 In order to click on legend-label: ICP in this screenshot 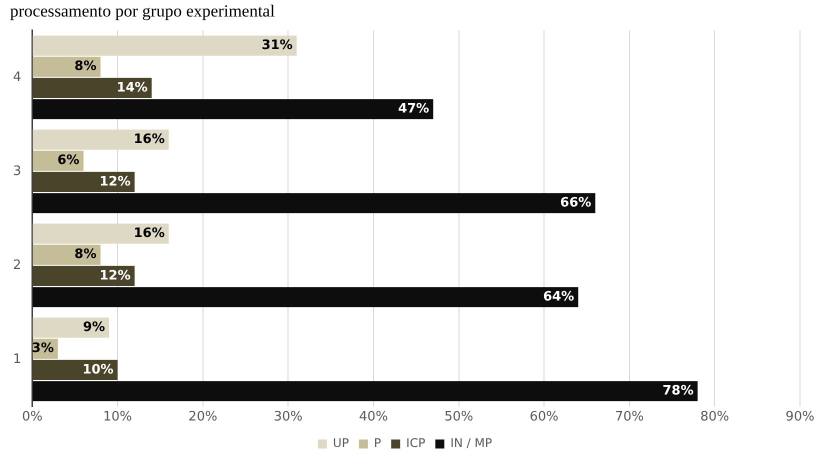, I will do `click(416, 443)`.